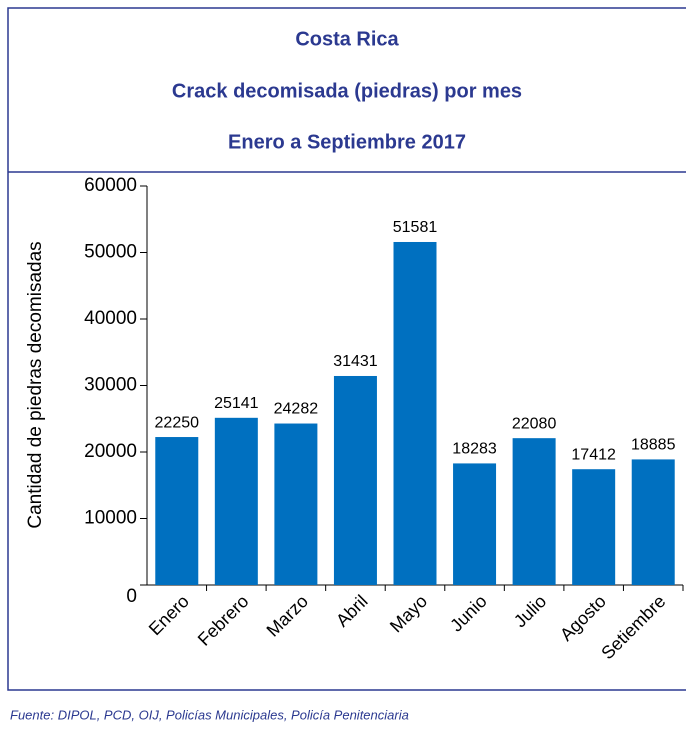  Describe the element at coordinates (633, 627) in the screenshot. I see `x-tick-label: Setiembre` at that location.